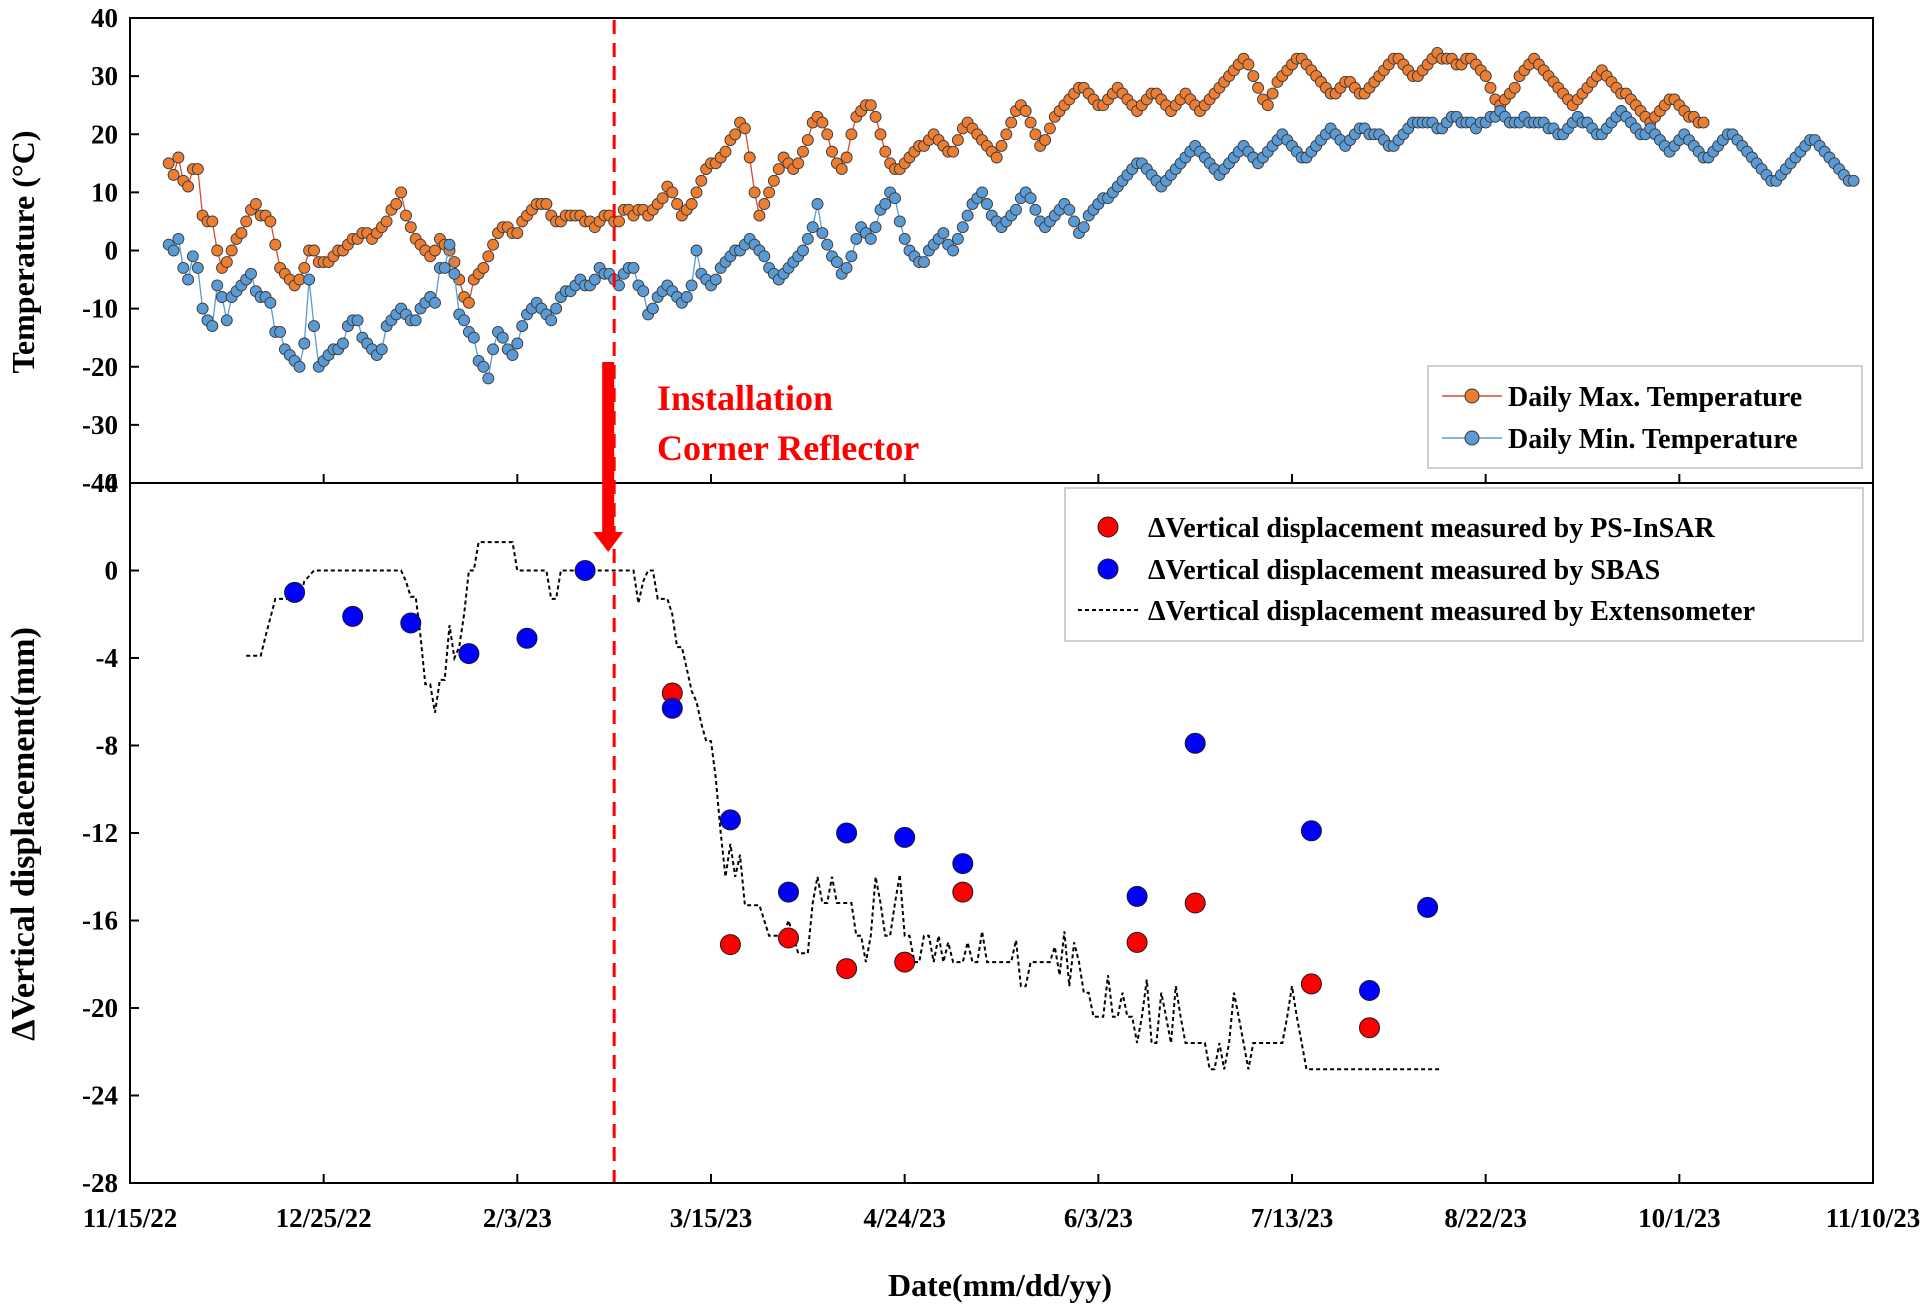 This screenshot has width=1931, height=1308. I want to click on legend-min-temp-label: Daily Min. Temperature, so click(1653, 439).